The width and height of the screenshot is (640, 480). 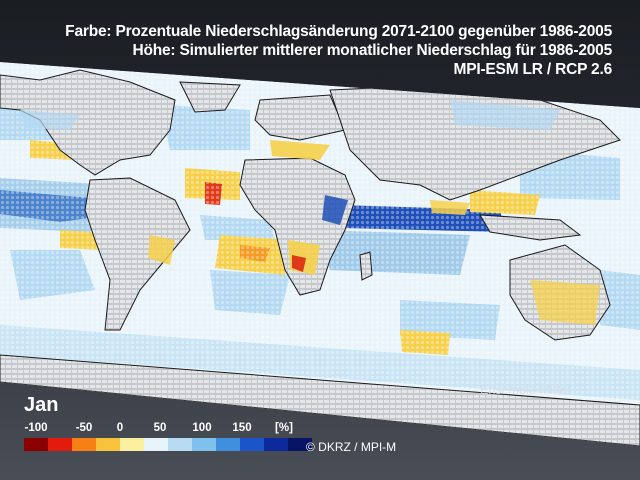 I want to click on land-patch-dry-africa-core, so click(x=299, y=263).